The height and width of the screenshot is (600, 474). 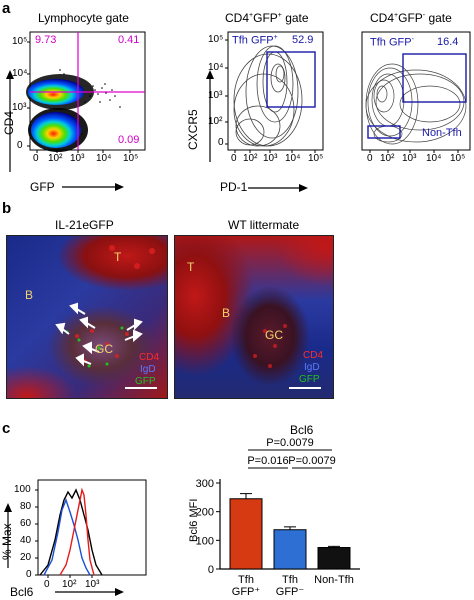 I want to click on plot3-xtick-1: 10², so click(x=387, y=158).